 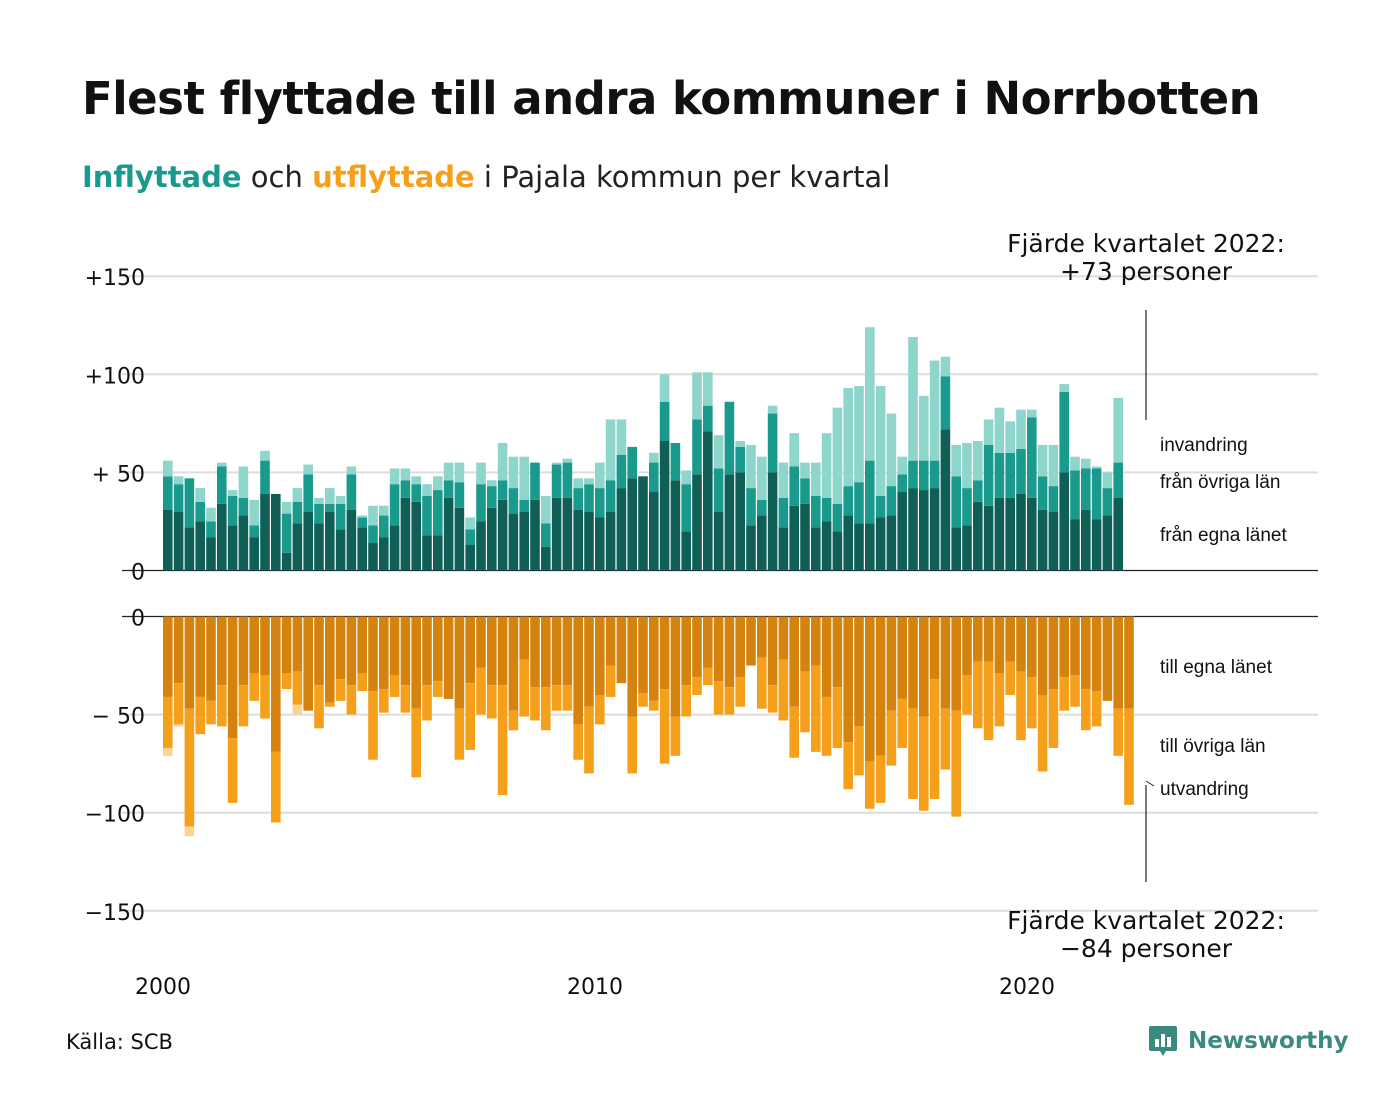 What do you see at coordinates (1163, 1041) in the screenshot?
I see `newsworthy-logo-icon` at bounding box center [1163, 1041].